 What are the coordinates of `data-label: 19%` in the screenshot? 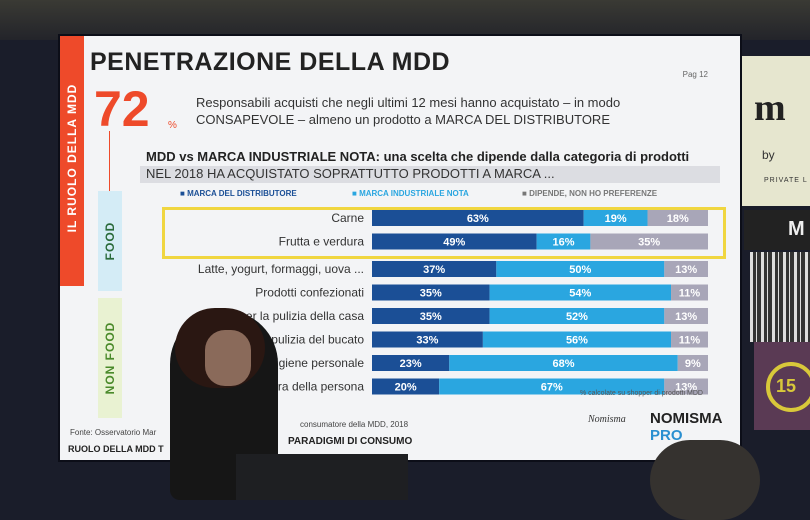 It's located at (616, 219).